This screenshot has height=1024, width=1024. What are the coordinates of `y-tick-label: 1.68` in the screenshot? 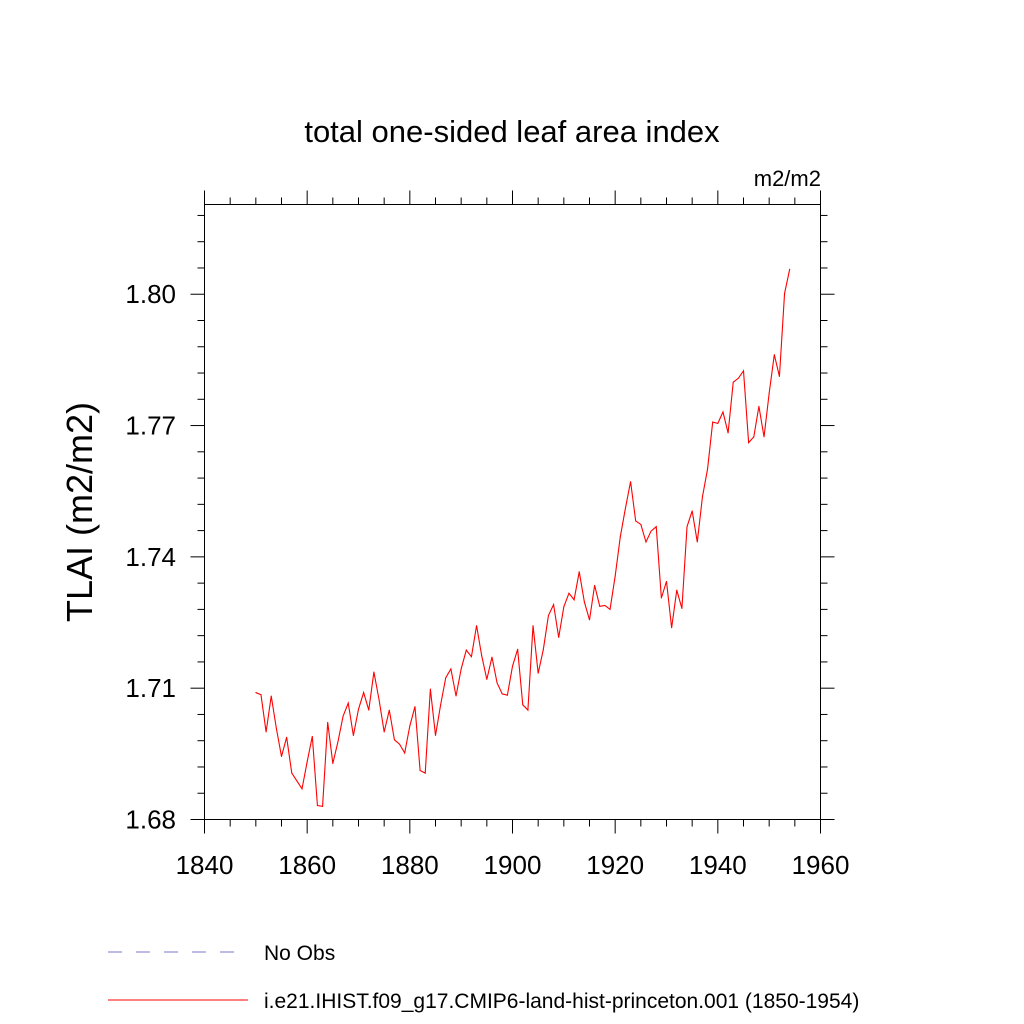 It's located at (150, 820).